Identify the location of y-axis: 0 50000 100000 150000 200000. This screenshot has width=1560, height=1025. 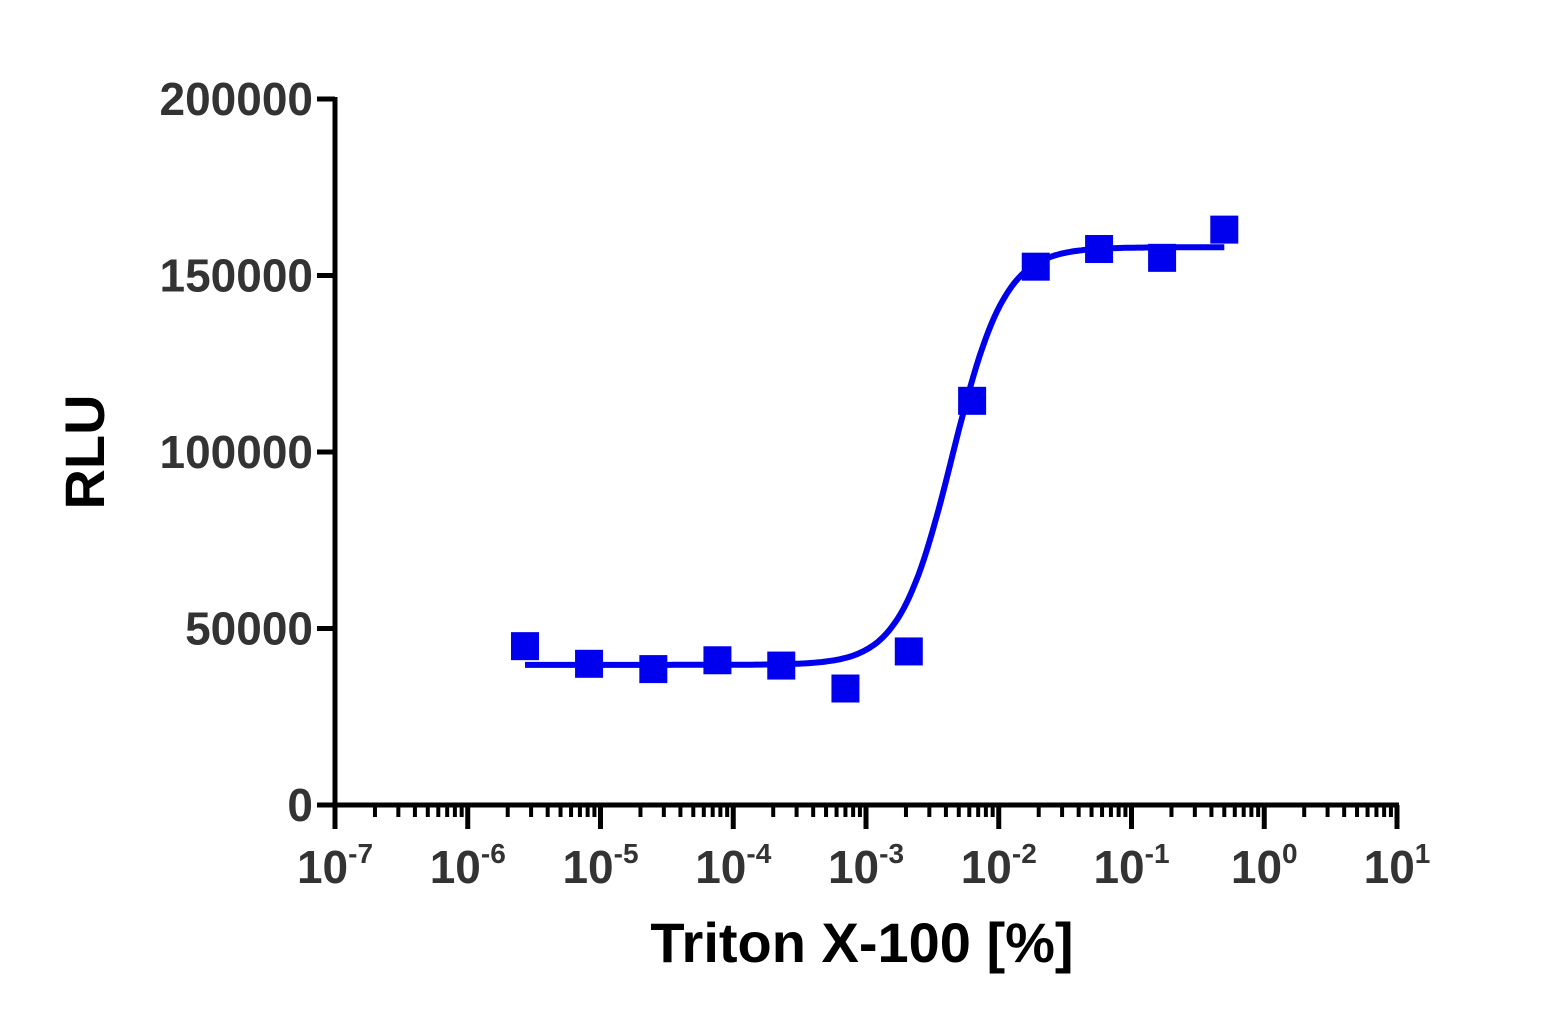
(249, 452).